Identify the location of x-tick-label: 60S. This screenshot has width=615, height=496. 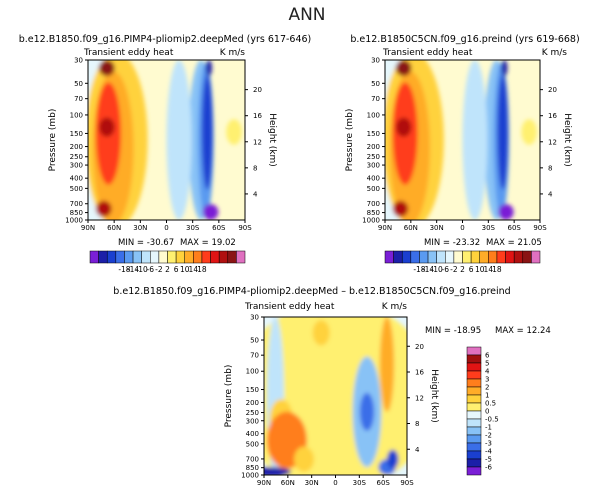
(383, 483).